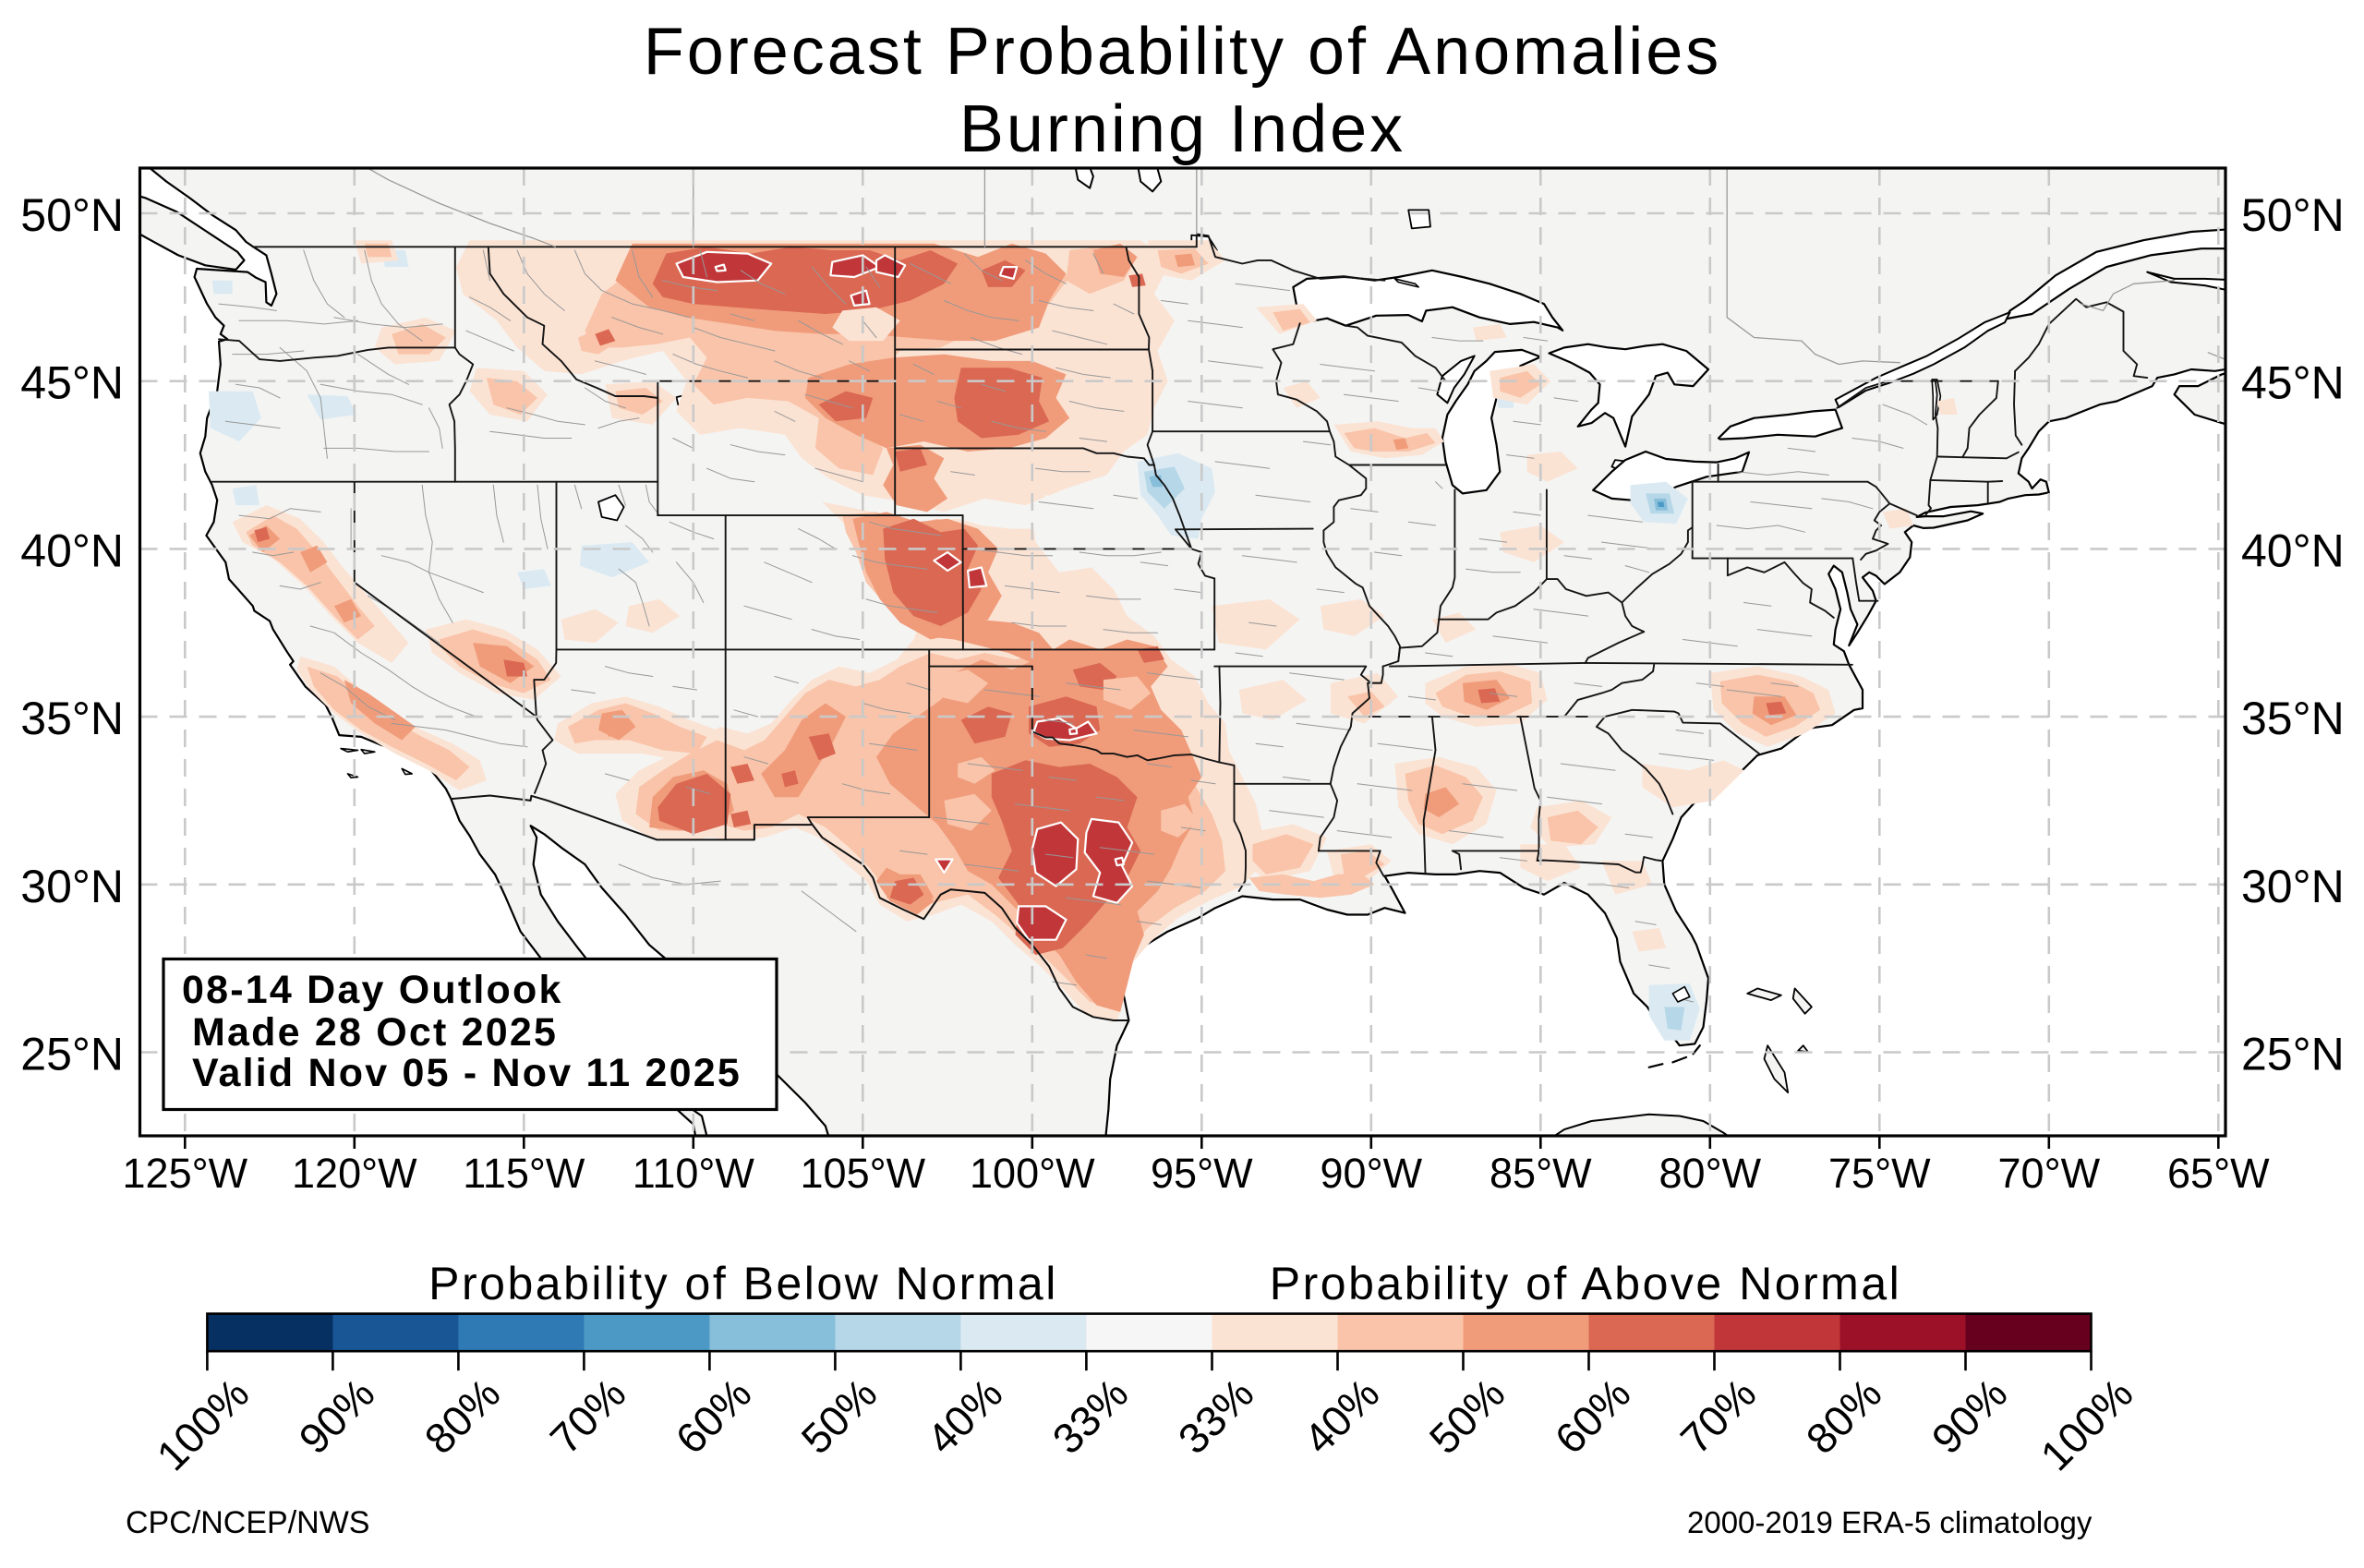 This screenshot has height=1568, width=2364. I want to click on svg-text: 08-14 Day Outlook, so click(372, 990).